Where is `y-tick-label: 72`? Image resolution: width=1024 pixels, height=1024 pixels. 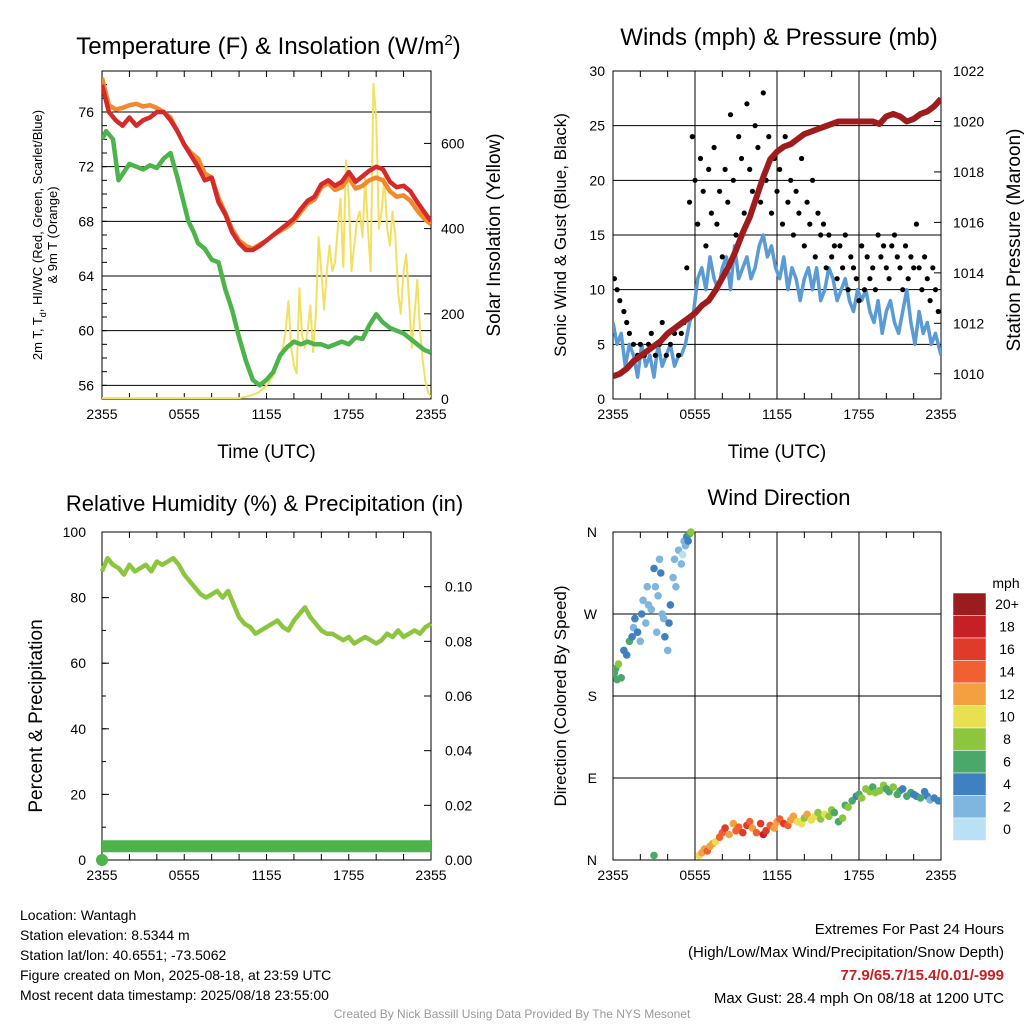 y-tick-label: 72 is located at coordinates (86, 167).